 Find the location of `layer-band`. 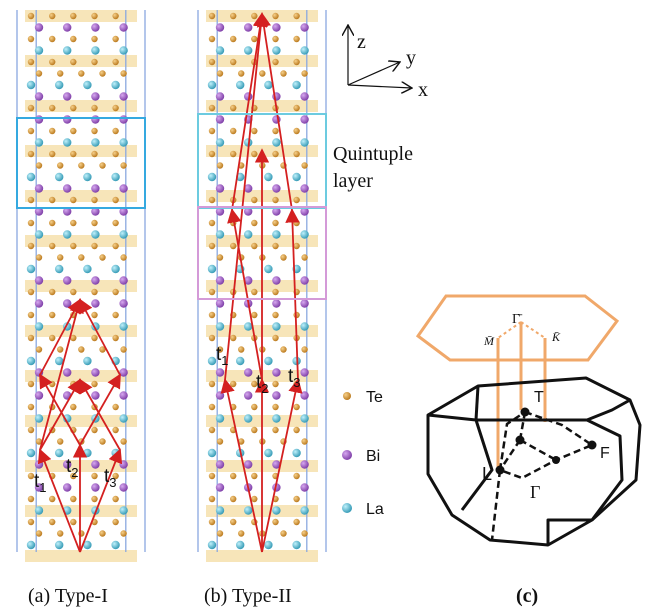

layer-band is located at coordinates (262, 106).